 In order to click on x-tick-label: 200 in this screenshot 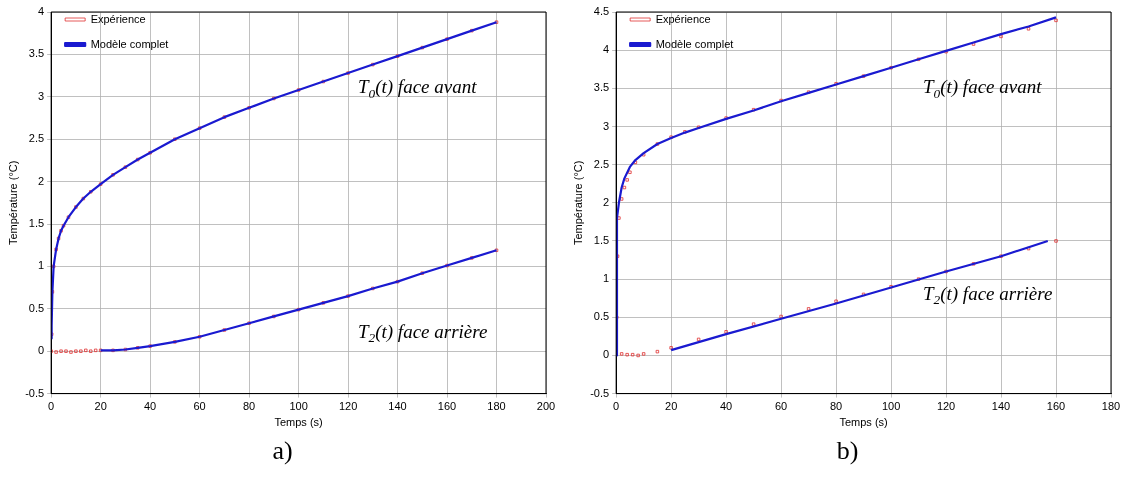, I will do `click(546, 406)`.